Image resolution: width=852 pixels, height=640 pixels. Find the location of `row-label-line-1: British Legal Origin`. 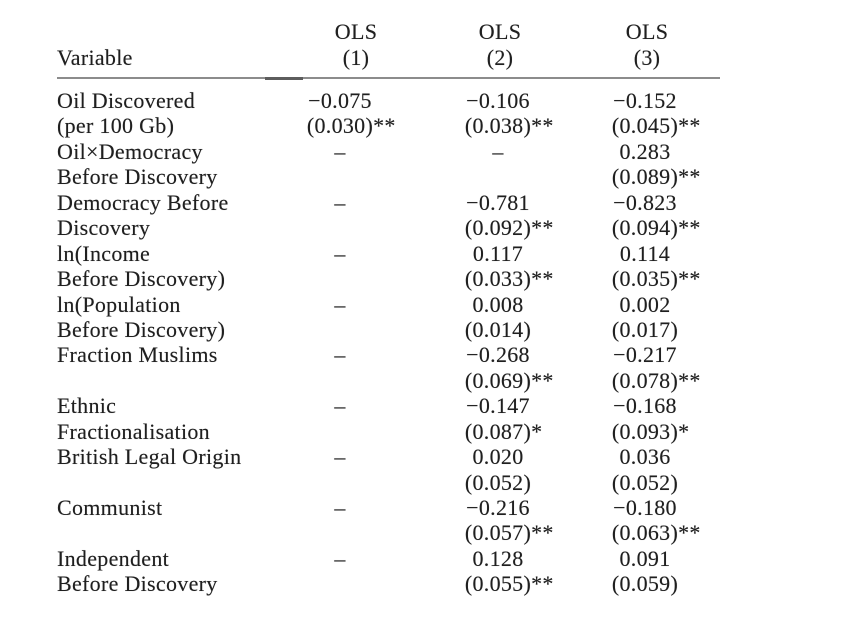

row-label-line-1: British Legal Origin is located at coordinates (149, 457).